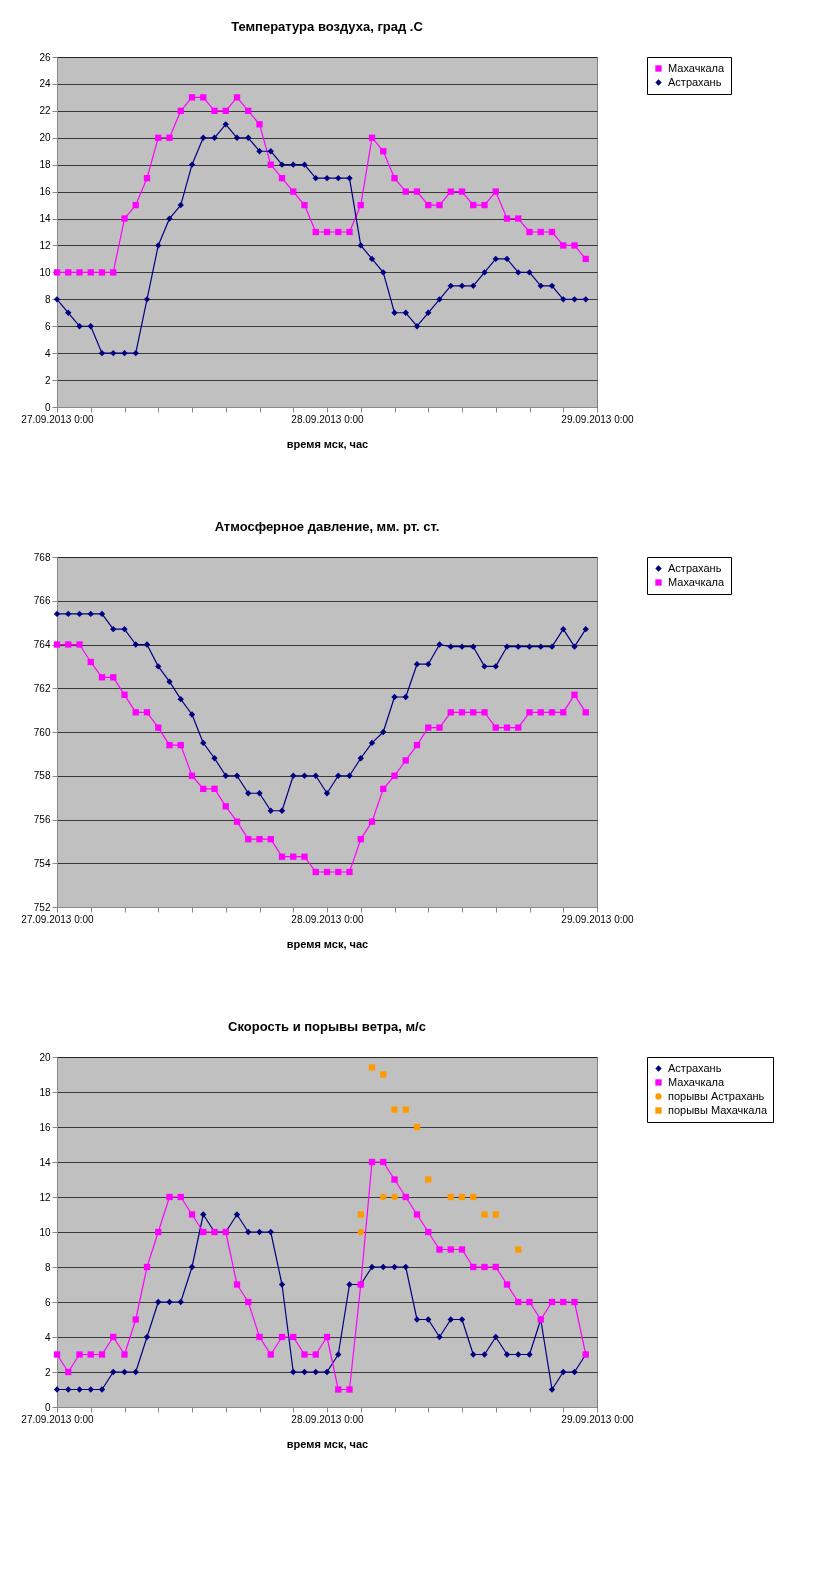 This screenshot has width=832, height=1587. What do you see at coordinates (695, 567) in the screenshot?
I see `legend-label: Астрахань` at bounding box center [695, 567].